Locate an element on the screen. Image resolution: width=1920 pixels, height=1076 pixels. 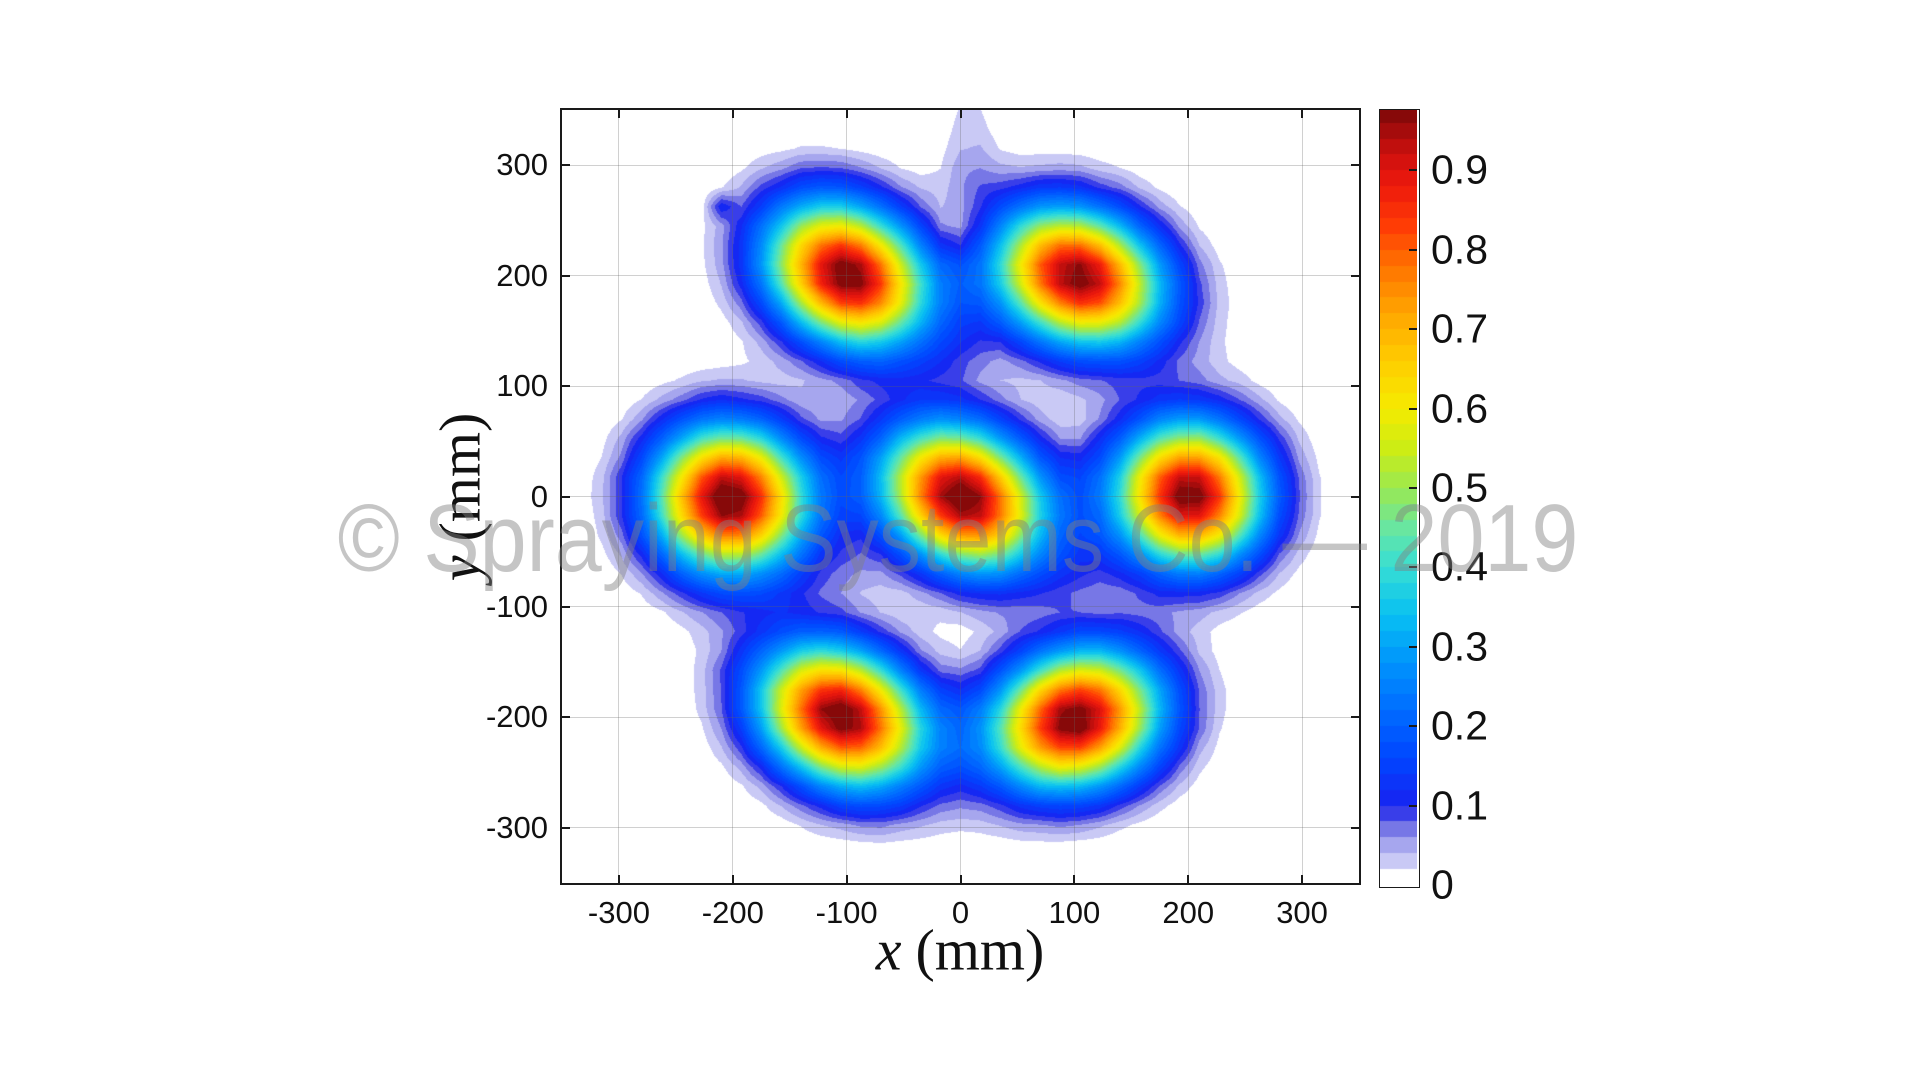
colorbar-tick-label: 0.8 is located at coordinates (1459, 249).